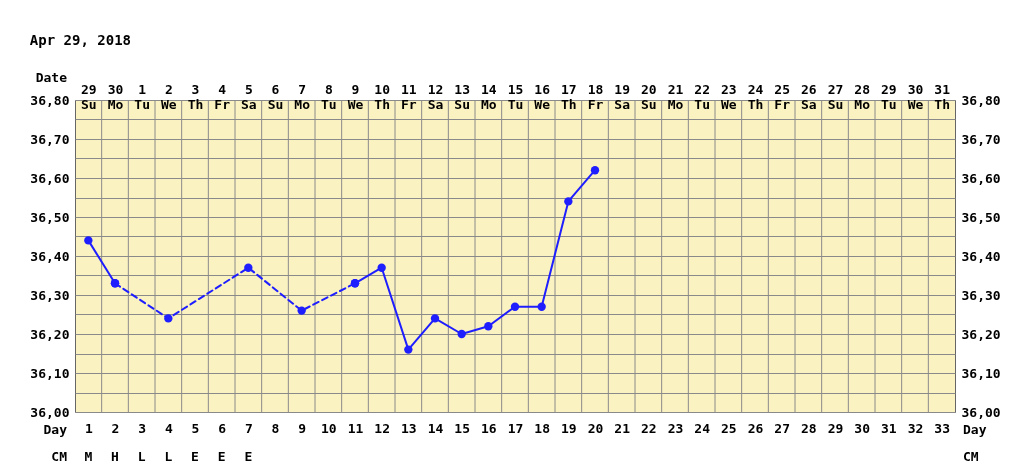  I want to click on x-tick-label: 26 Sa, so click(809, 96).